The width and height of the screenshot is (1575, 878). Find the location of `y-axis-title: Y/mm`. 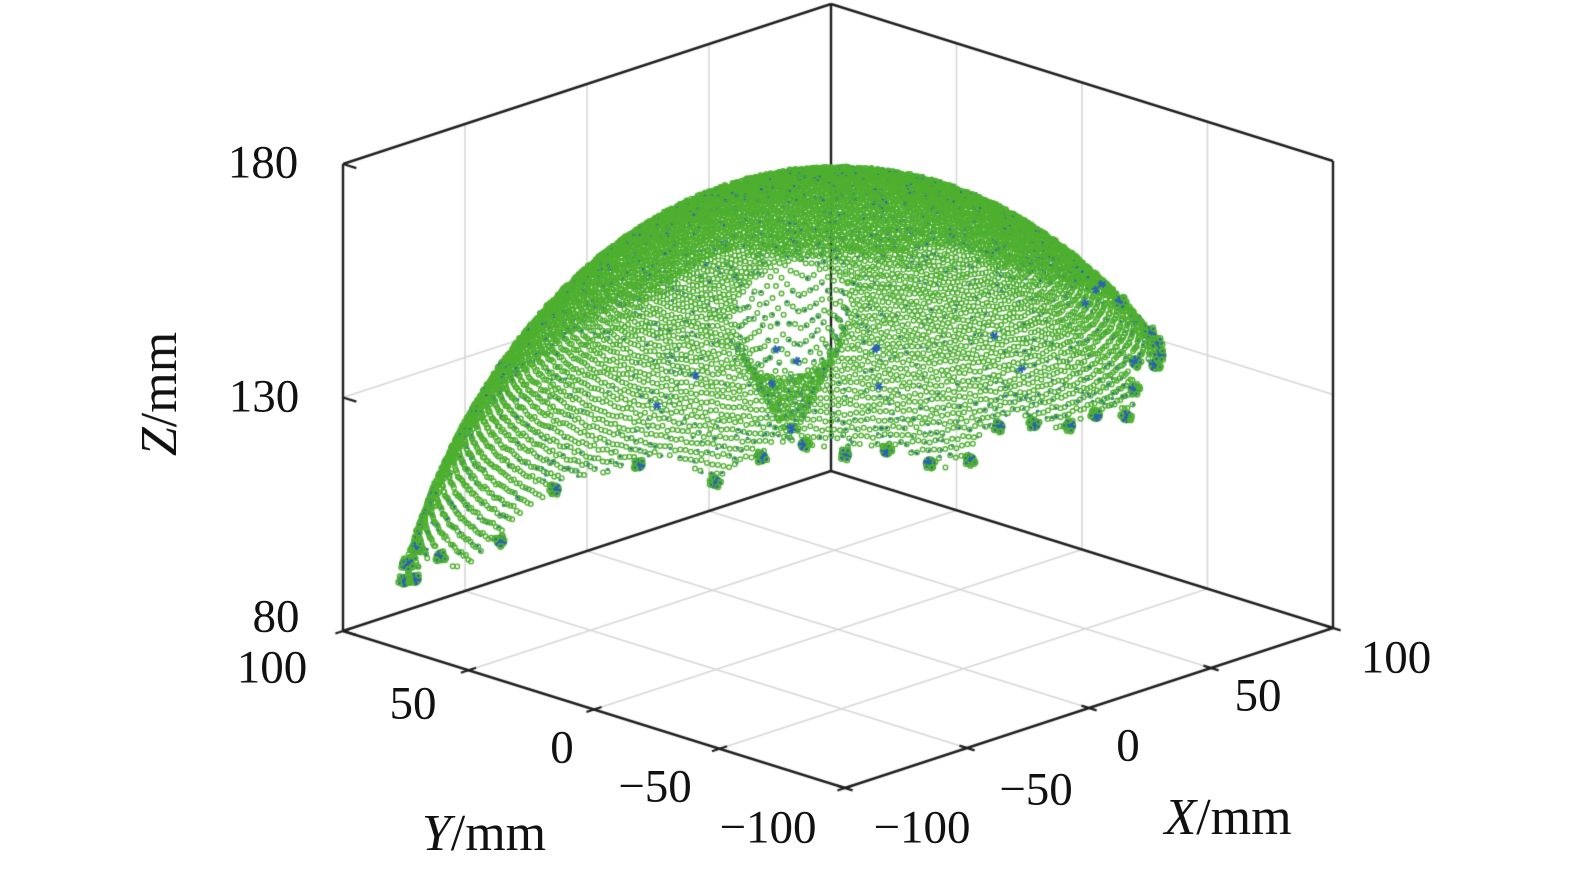

y-axis-title: Y/mm is located at coordinates (484, 834).